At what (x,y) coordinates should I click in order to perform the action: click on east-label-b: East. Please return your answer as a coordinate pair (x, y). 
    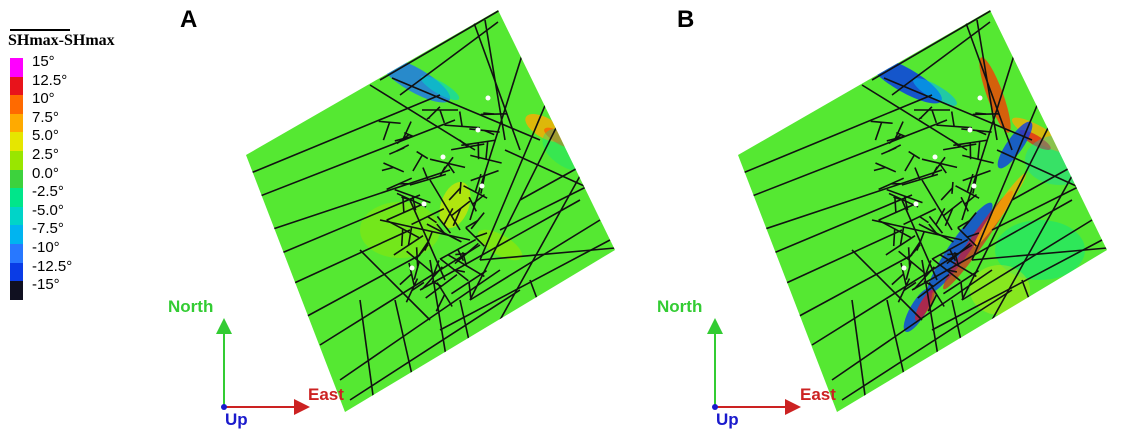
    Looking at the image, I should click on (818, 394).